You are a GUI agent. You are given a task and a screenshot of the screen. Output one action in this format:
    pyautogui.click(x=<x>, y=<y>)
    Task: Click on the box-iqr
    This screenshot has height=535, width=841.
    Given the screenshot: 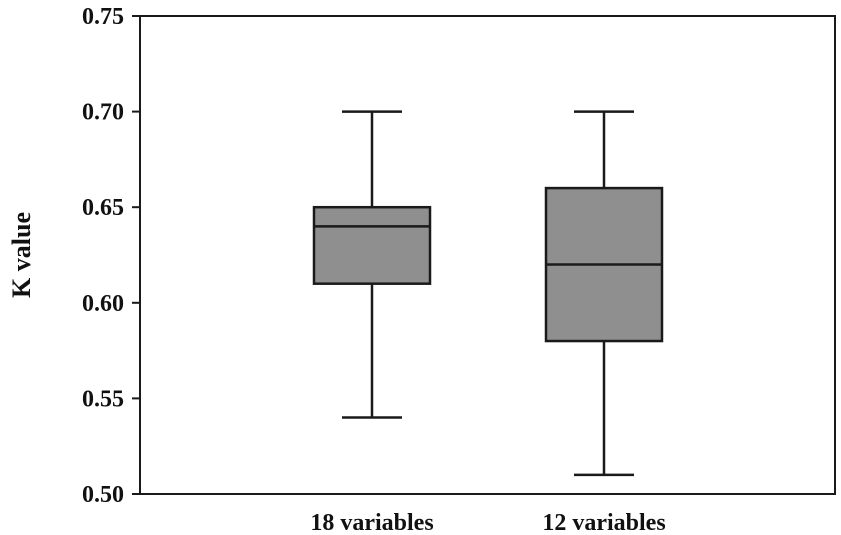 What is the action you would take?
    pyautogui.click(x=372, y=245)
    